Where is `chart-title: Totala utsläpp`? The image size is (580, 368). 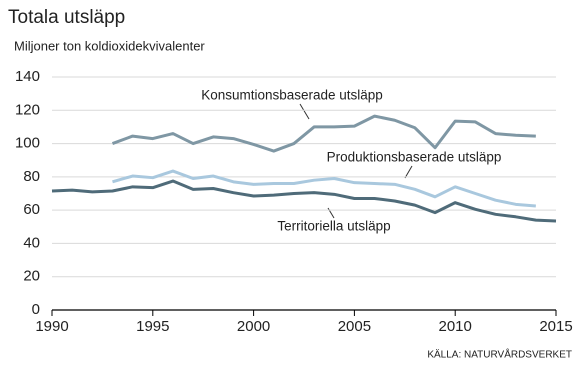 chart-title: Totala utsläpp is located at coordinates (66, 17).